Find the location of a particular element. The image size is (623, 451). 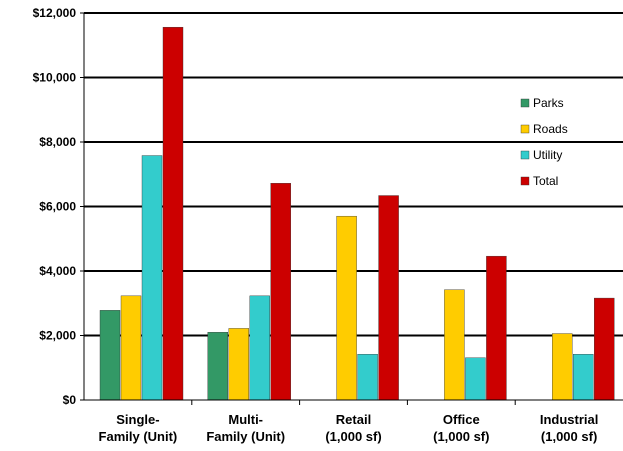

x-category-label: Multi- is located at coordinates (245, 419).